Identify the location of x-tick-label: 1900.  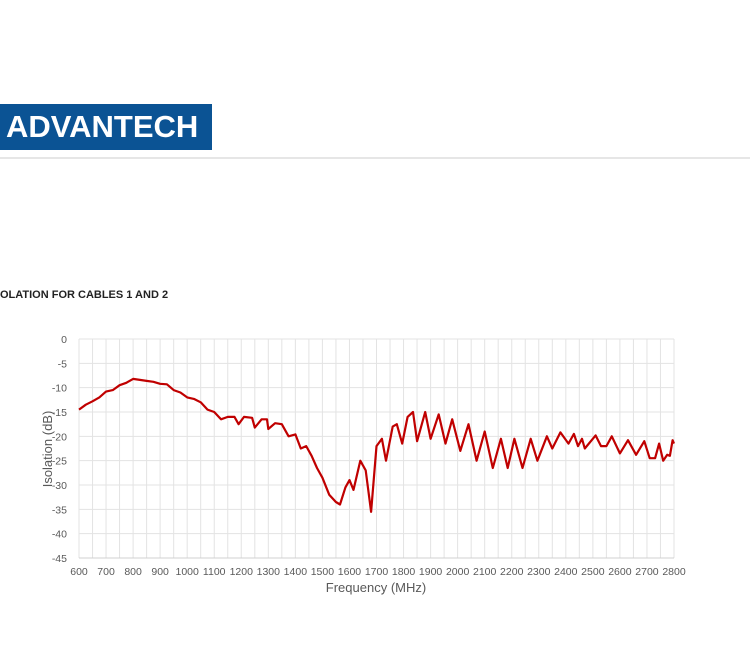
(431, 572).